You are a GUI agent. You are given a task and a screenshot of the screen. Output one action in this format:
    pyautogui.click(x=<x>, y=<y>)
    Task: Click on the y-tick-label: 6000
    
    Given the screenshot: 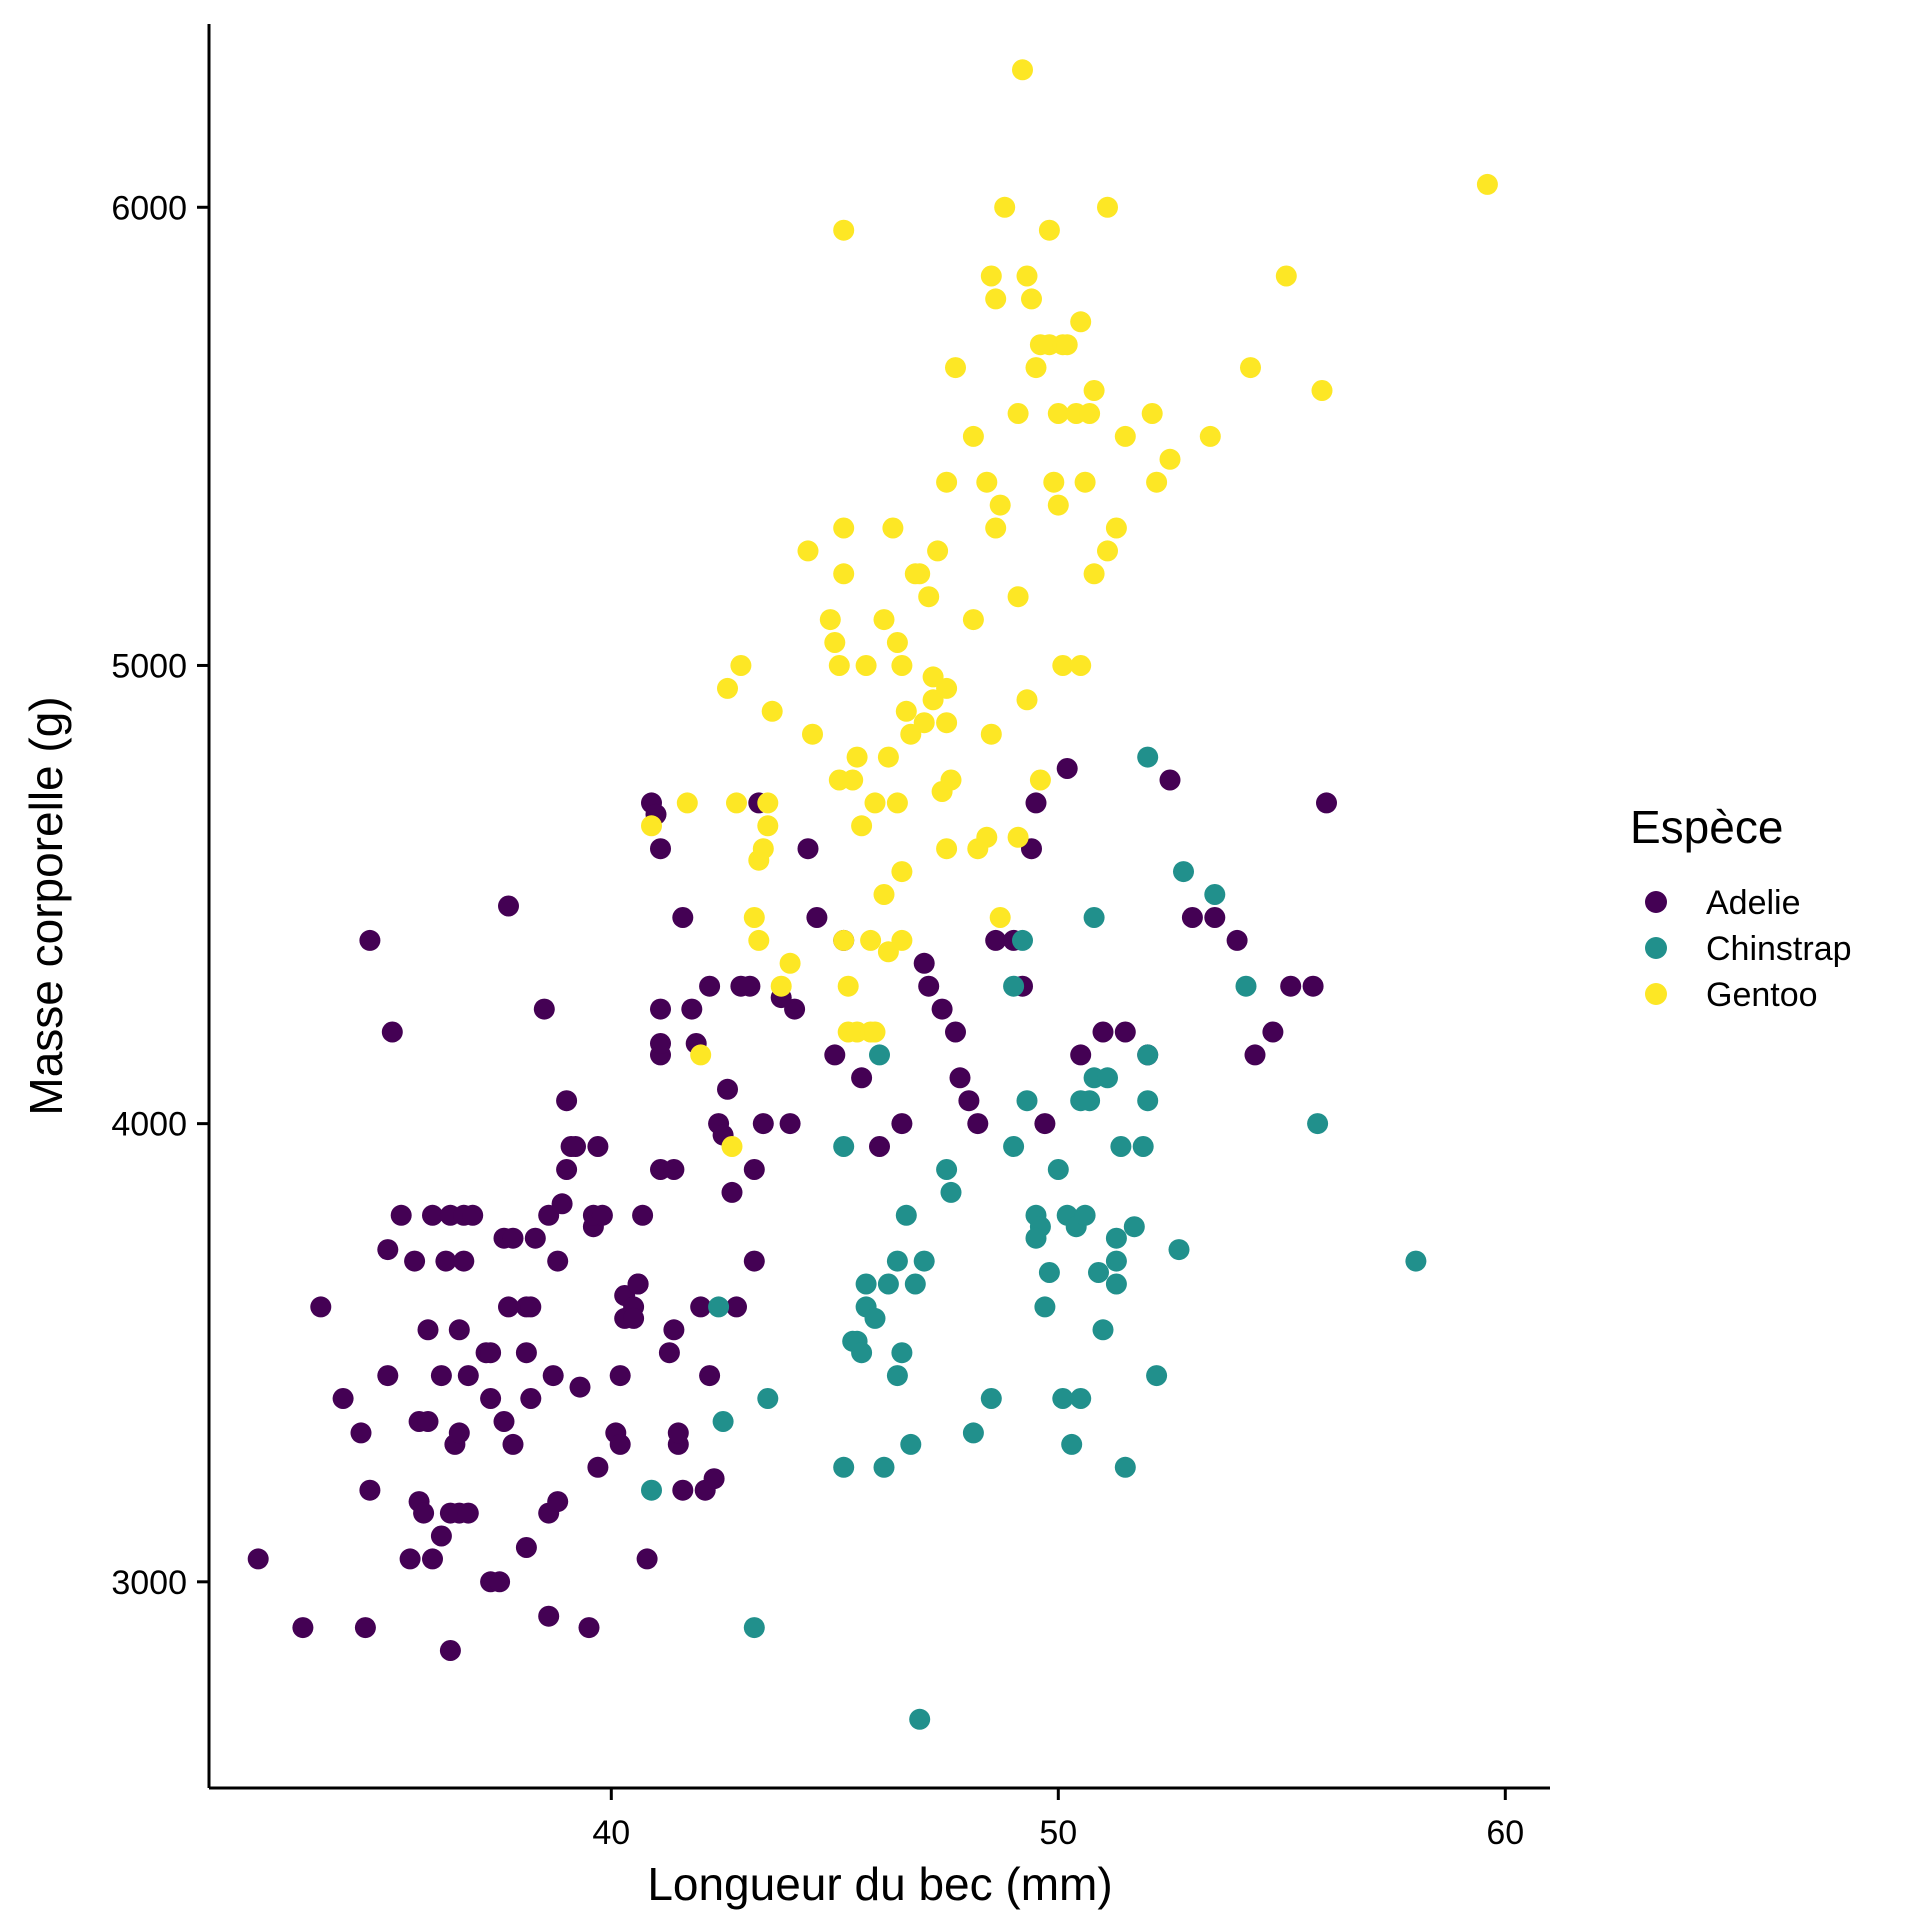 What is the action you would take?
    pyautogui.click(x=149, y=208)
    